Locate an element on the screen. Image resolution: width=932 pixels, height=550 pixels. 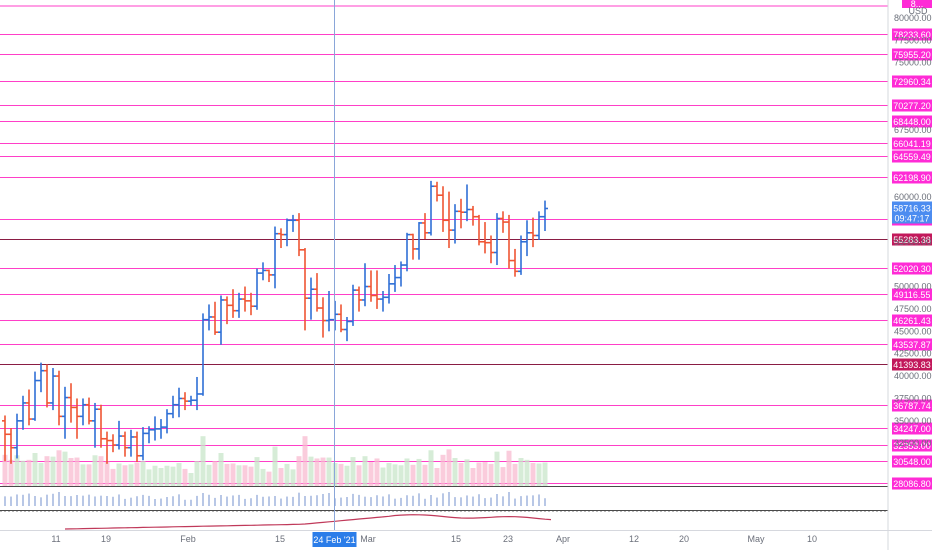
countdown-label: 09:47:17 is located at coordinates (911, 218).